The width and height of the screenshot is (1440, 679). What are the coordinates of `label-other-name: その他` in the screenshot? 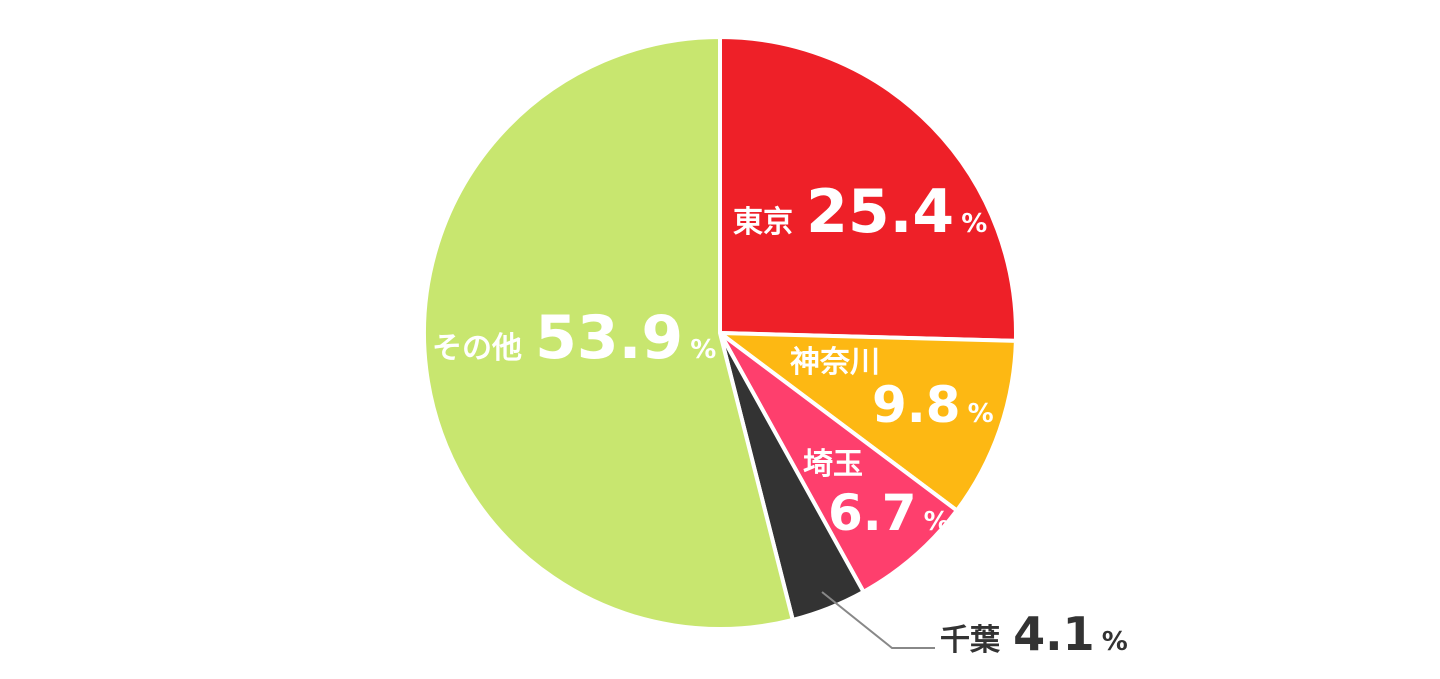 It's located at (477, 348).